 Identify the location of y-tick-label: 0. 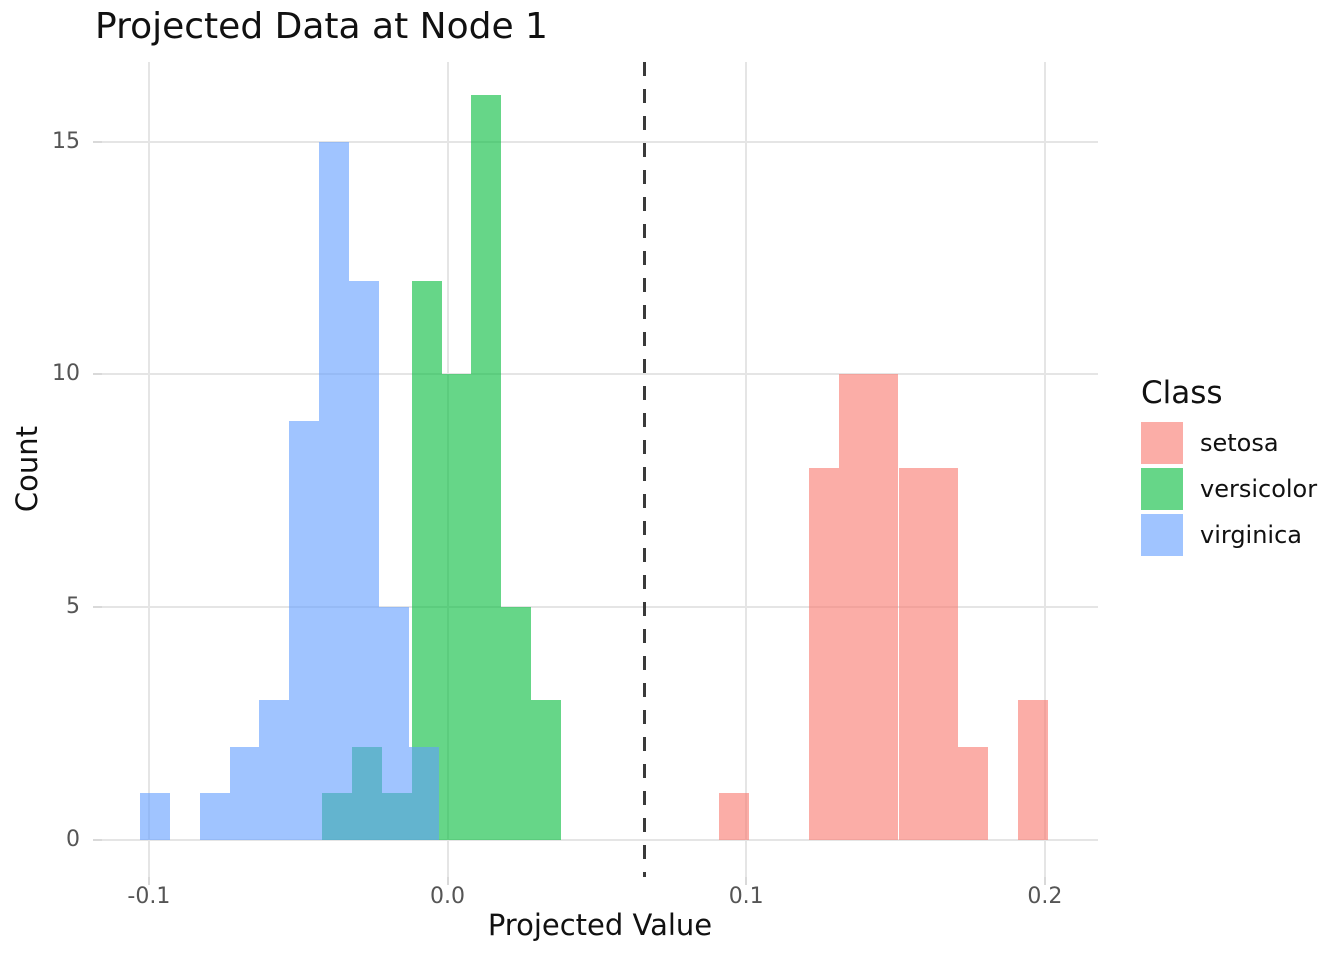
(73, 839).